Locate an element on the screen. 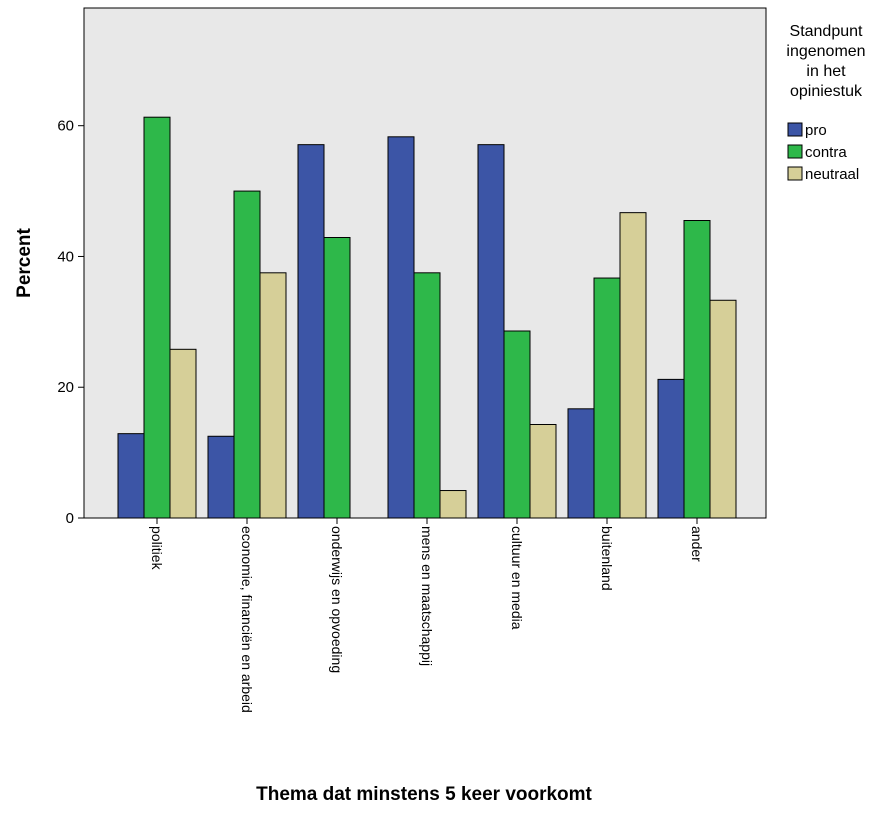  legend-label-contra: contra is located at coordinates (826, 152).